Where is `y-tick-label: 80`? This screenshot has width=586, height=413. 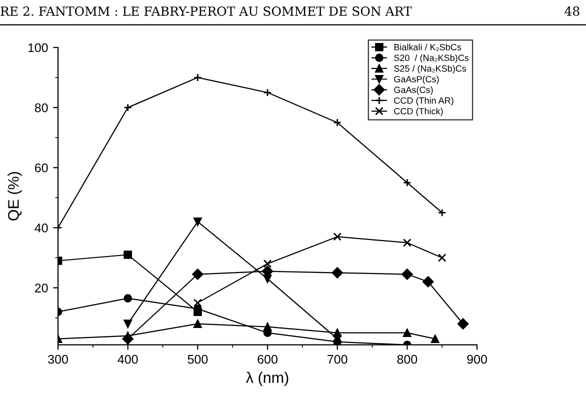
y-tick-label: 80 is located at coordinates (41, 107).